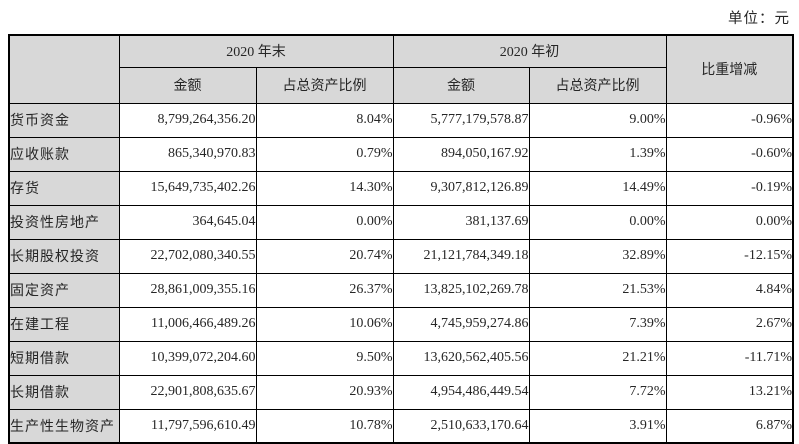 Image resolution: width=799 pixels, height=444 pixels. I want to click on start-ratio-cell: 21.21%, so click(597, 358).